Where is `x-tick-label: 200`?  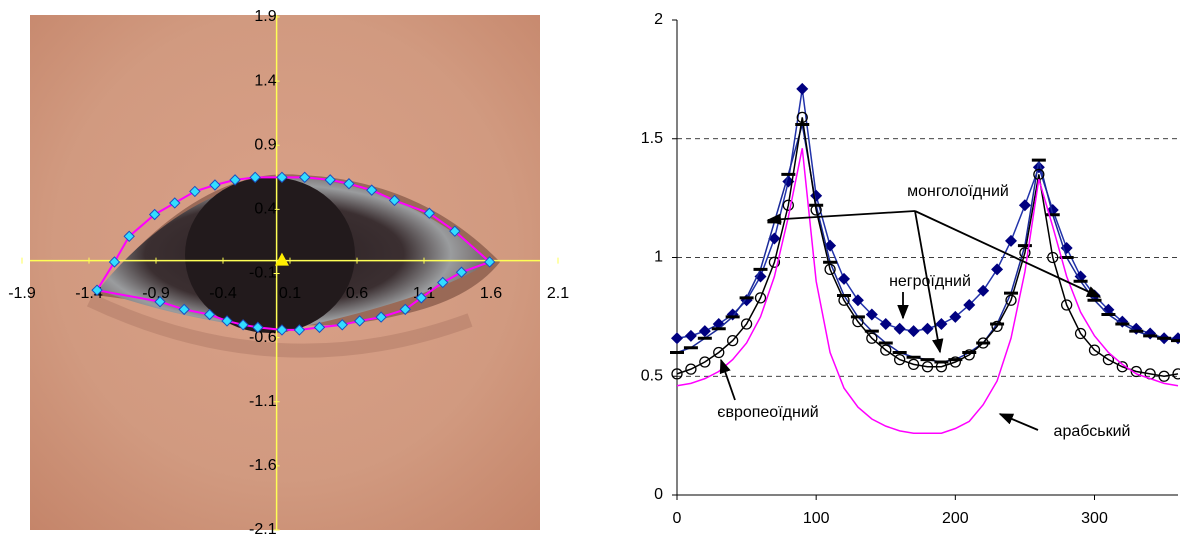 x-tick-label: 200 is located at coordinates (955, 518).